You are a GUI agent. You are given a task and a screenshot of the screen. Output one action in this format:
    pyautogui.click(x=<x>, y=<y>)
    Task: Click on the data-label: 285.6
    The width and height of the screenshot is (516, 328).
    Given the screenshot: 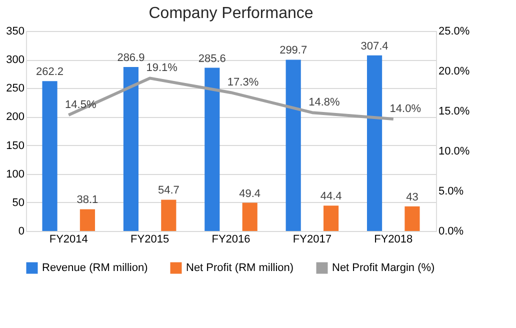 What is the action you would take?
    pyautogui.click(x=212, y=58)
    